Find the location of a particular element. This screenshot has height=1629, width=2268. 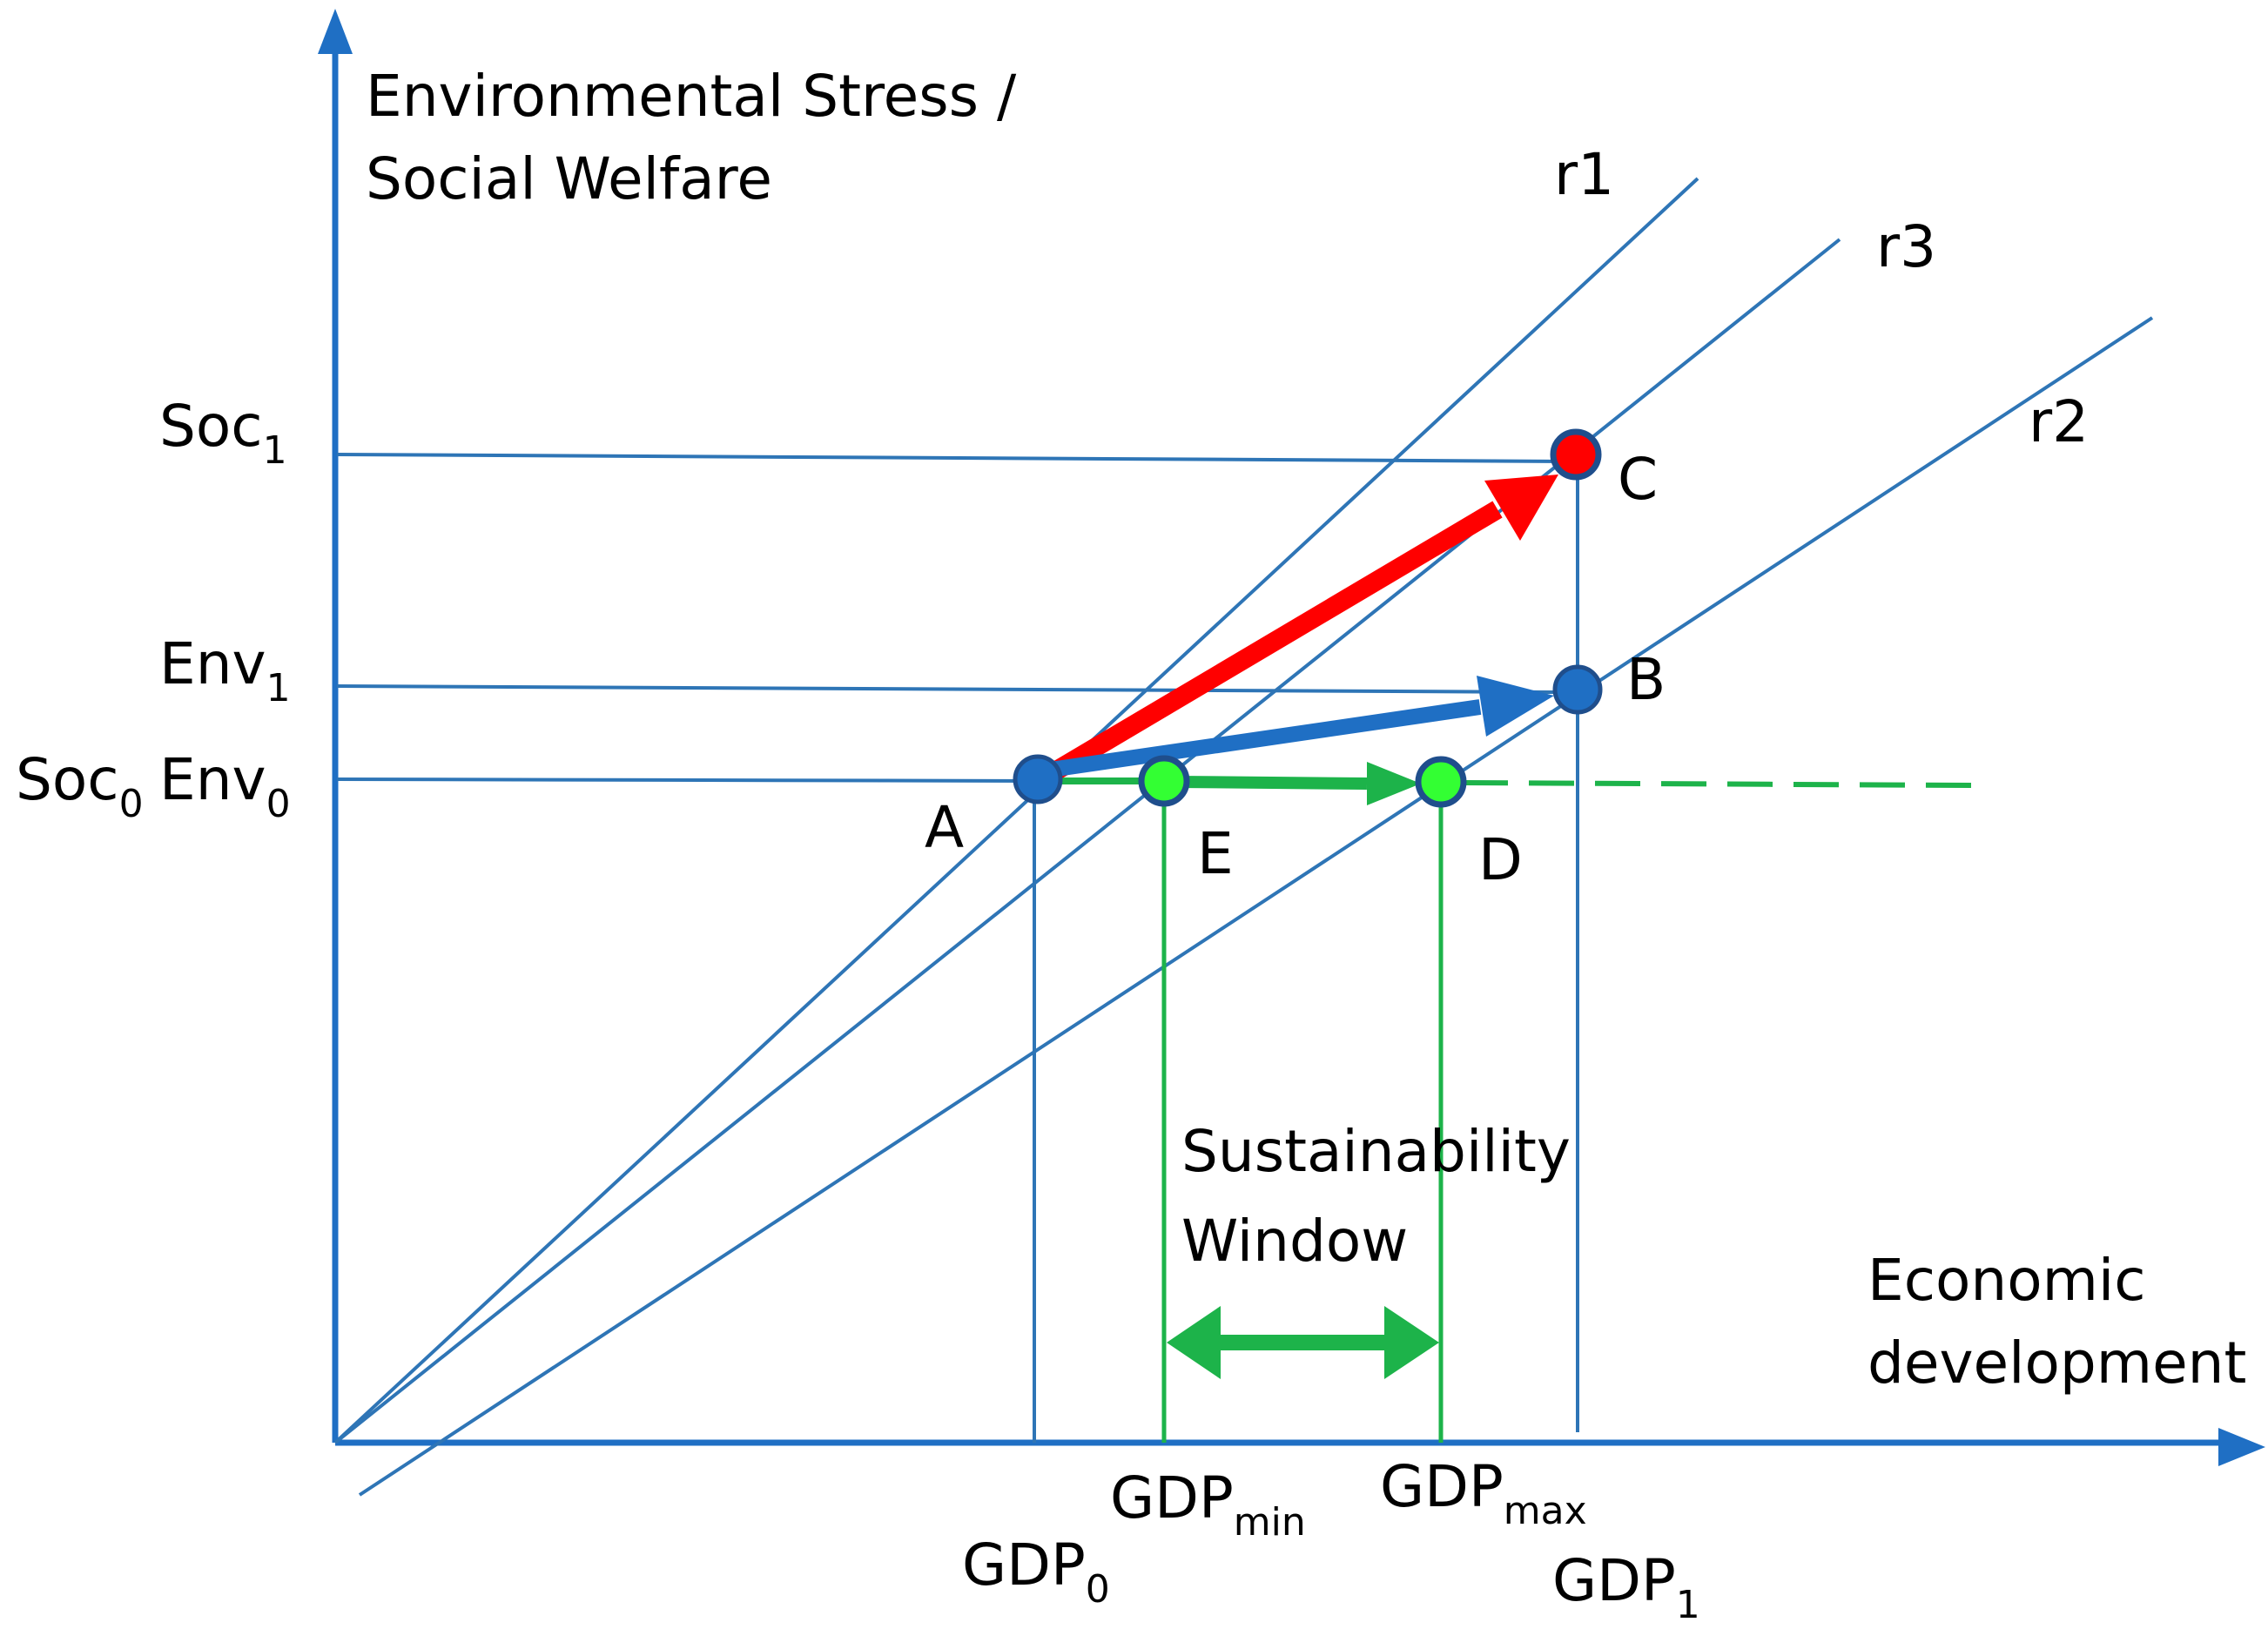

x-tick-gdp0: GDP0 is located at coordinates (1036, 1571).